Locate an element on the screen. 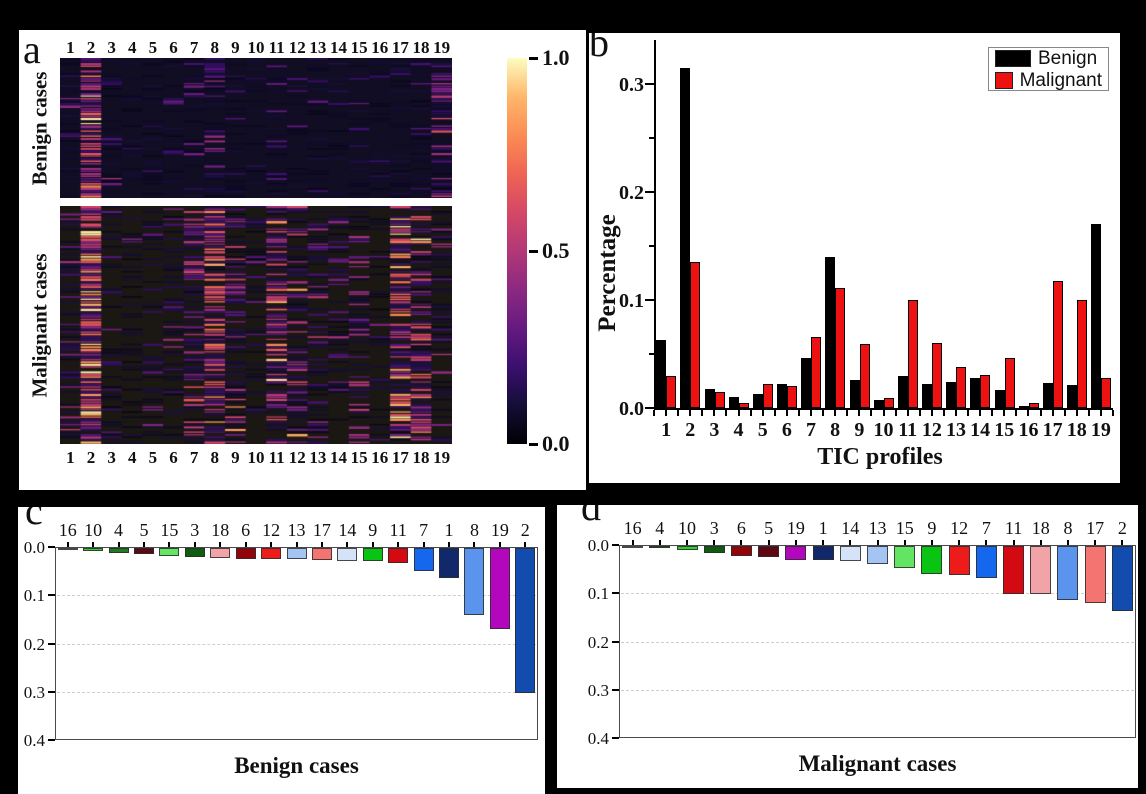  rank-col-label-19: 19 is located at coordinates (499, 530).